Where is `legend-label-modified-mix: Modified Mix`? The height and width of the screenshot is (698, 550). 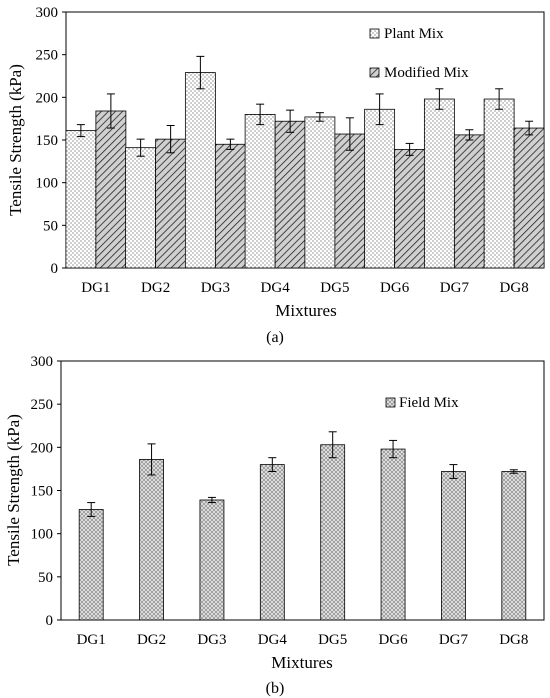
legend-label-modified-mix: Modified Mix is located at coordinates (426, 73).